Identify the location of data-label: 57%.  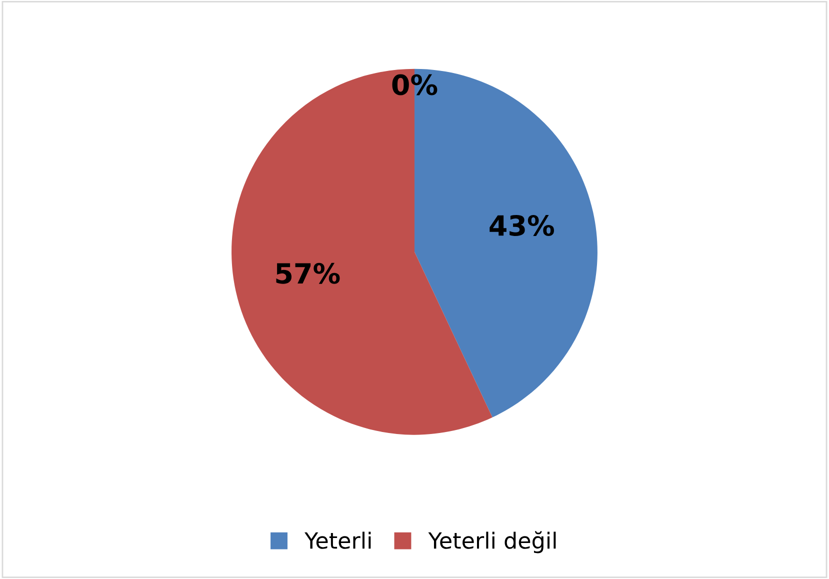
(308, 273).